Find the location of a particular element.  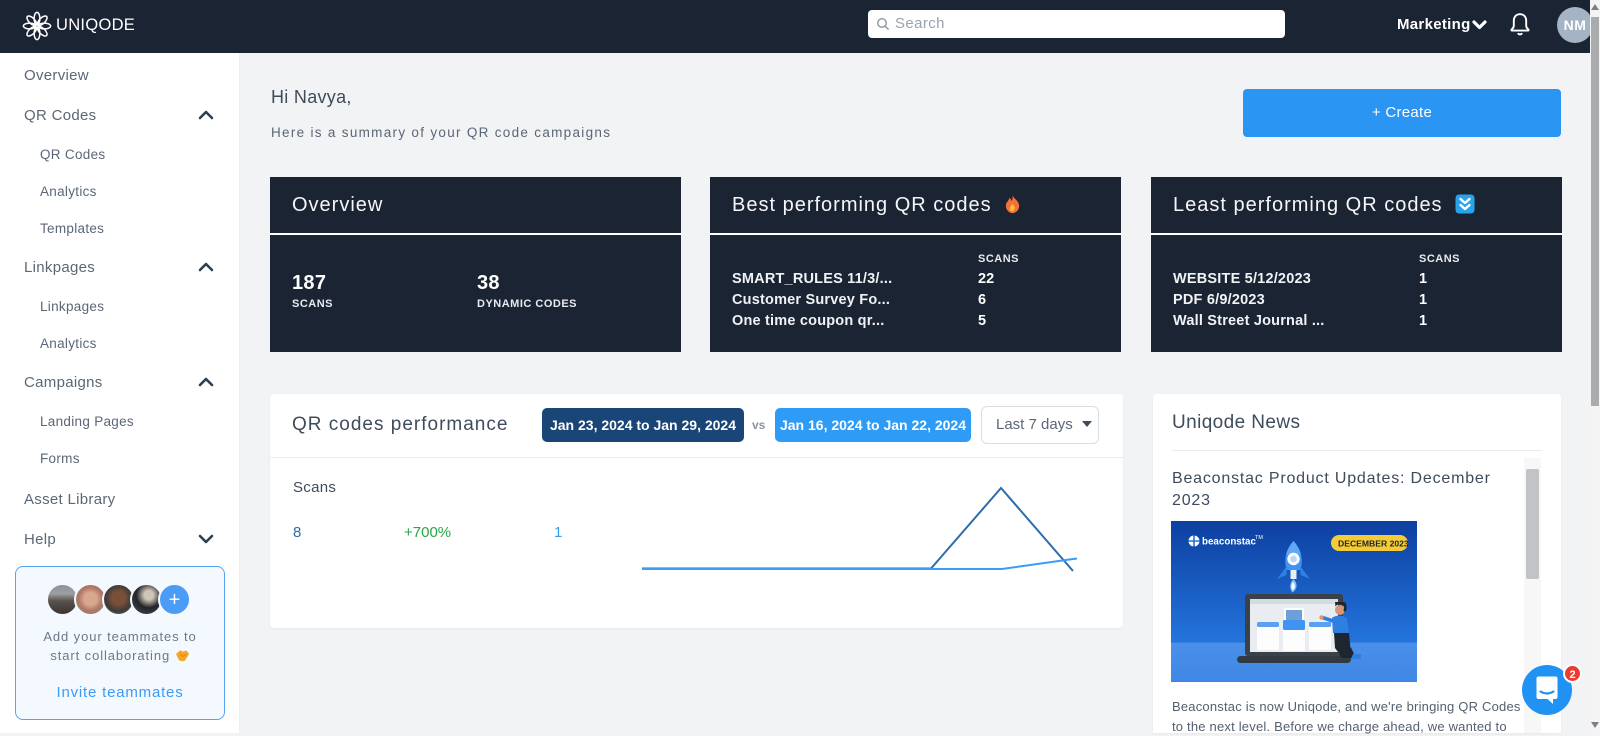

svg-text: TM is located at coordinates (1259, 538).